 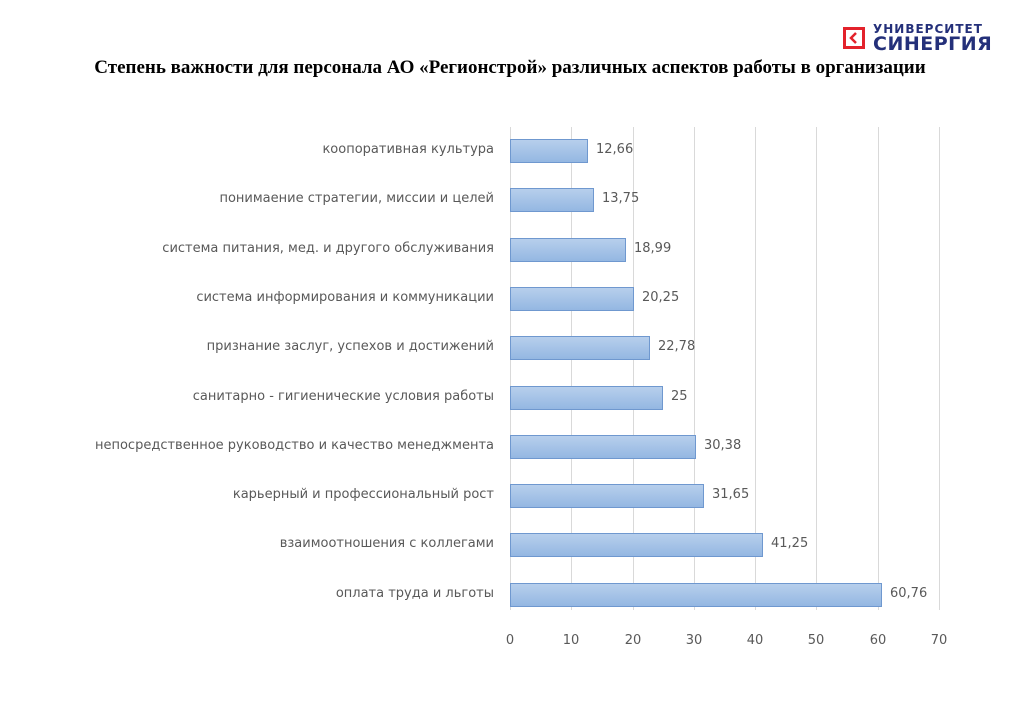 What do you see at coordinates (731, 494) in the screenshot?
I see `data-label: 31,65` at bounding box center [731, 494].